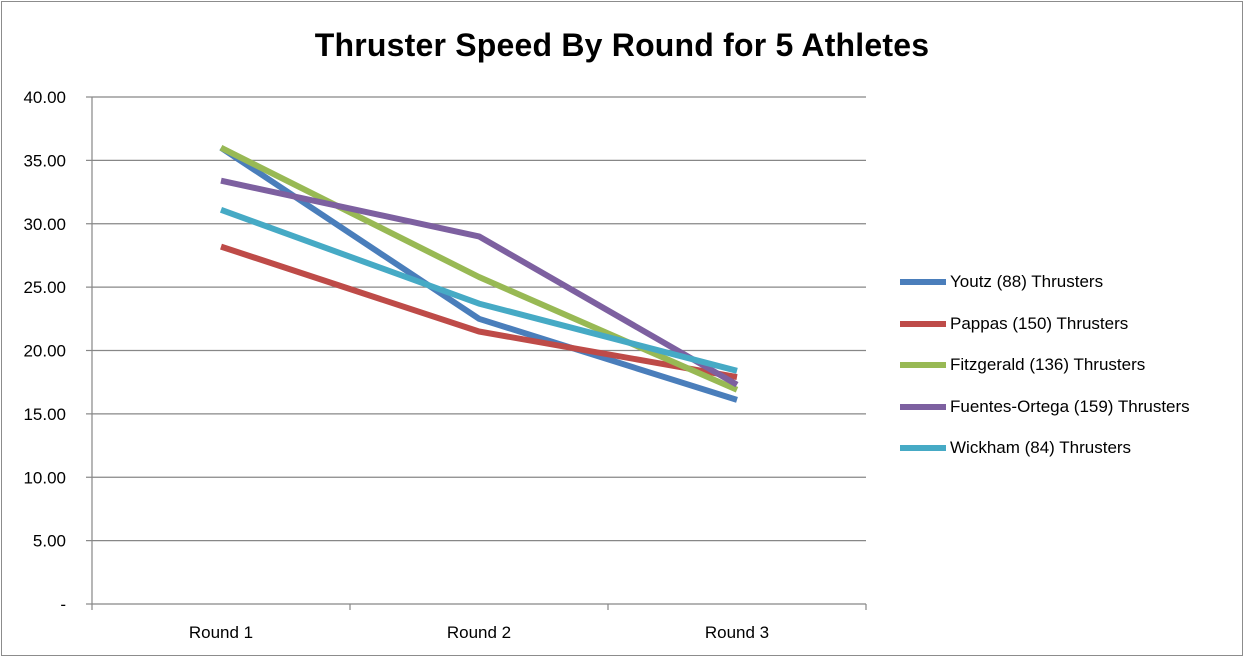  I want to click on legend-item: Youtz (88) Thrusters, so click(1065, 282).